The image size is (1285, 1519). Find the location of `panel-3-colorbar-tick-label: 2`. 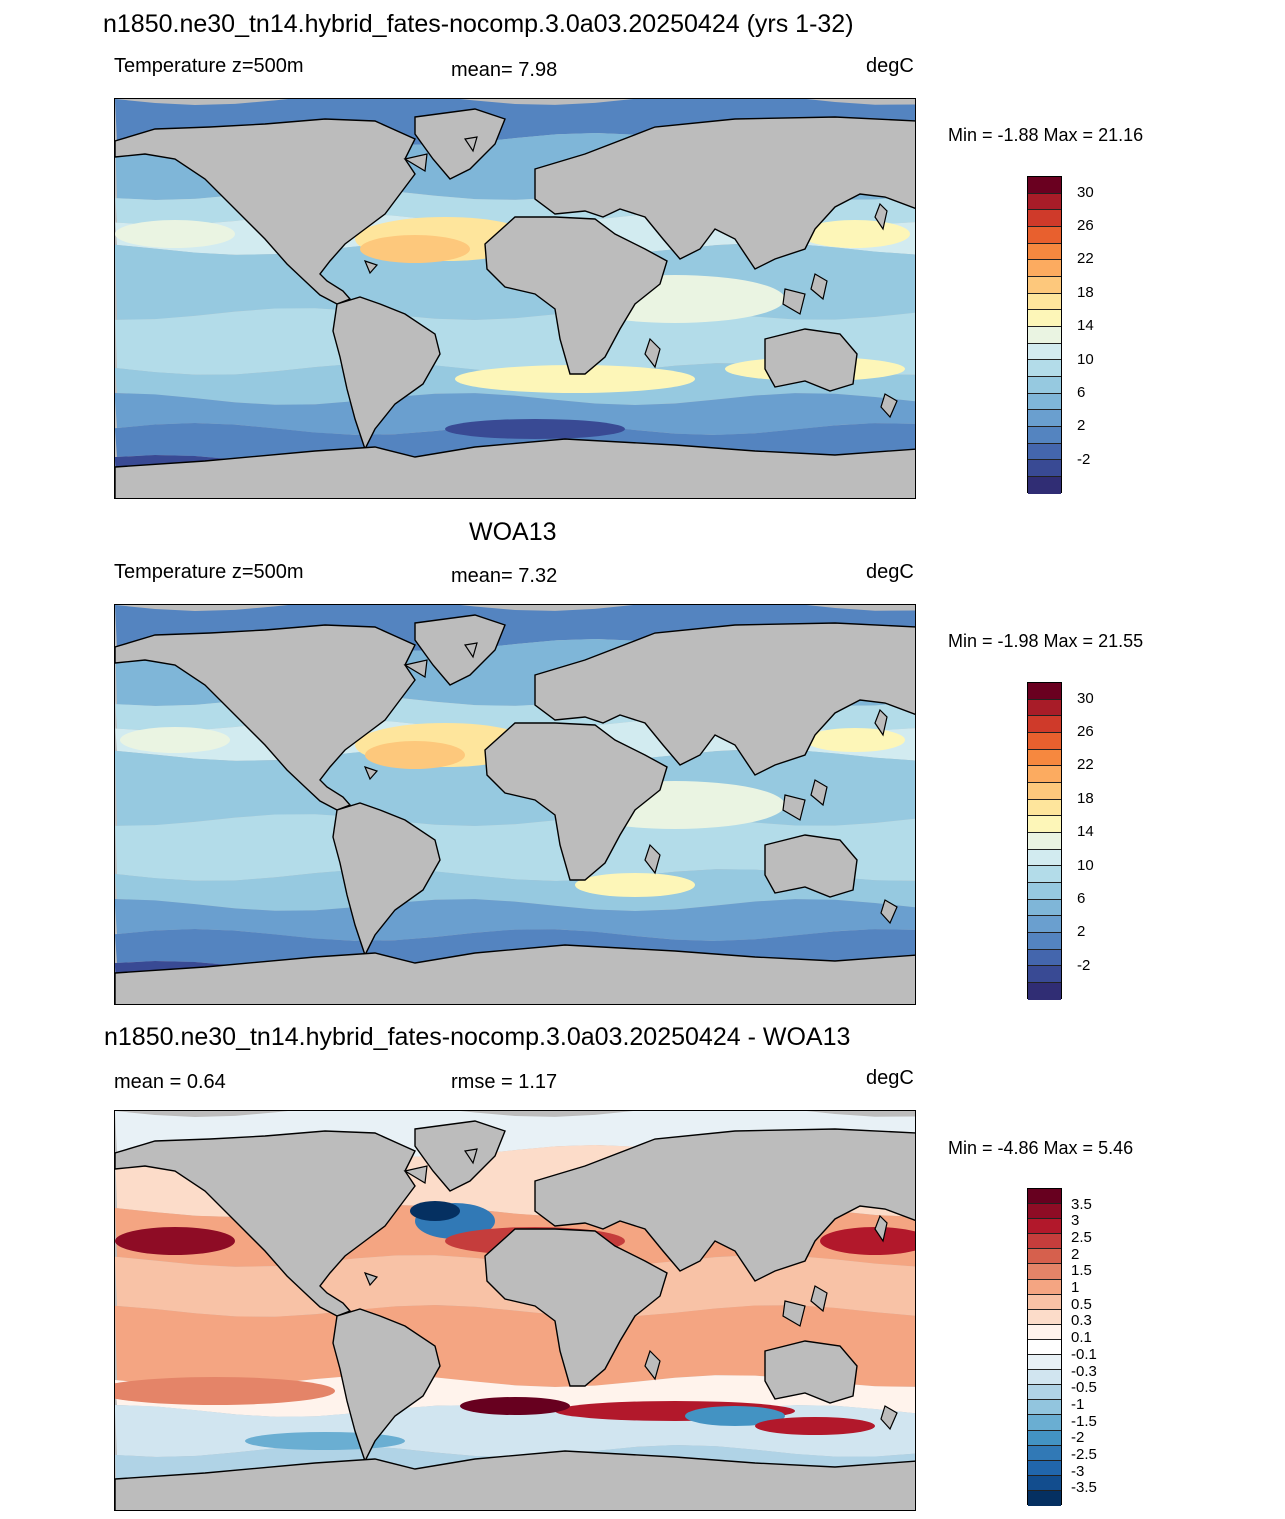

panel-3-colorbar-tick-label: 2 is located at coordinates (1075, 1254).